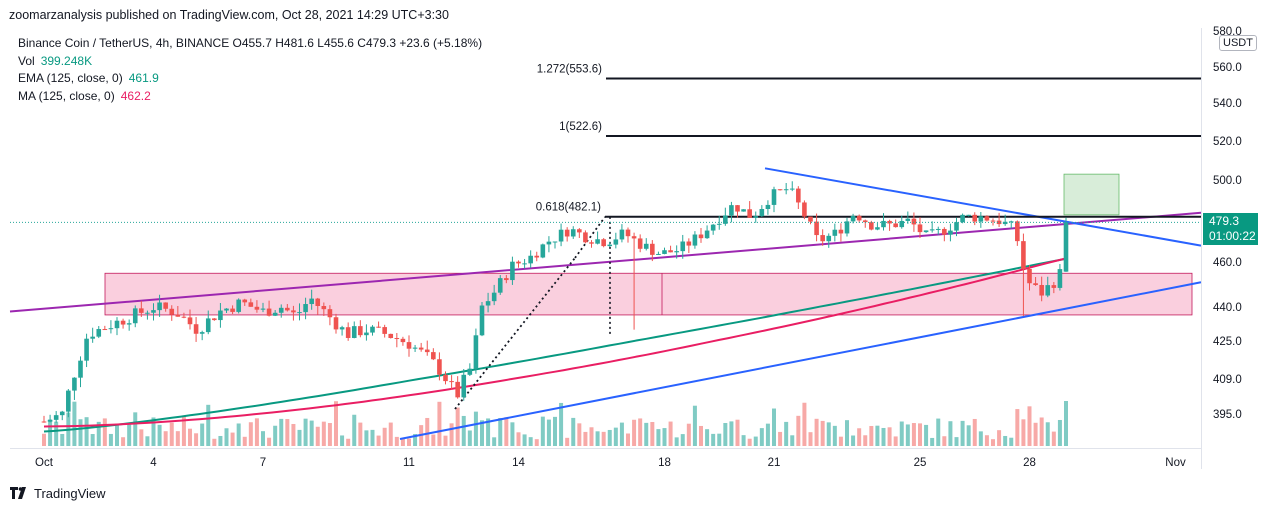 This screenshot has height=509, width=1280. What do you see at coordinates (580, 127) in the screenshot?
I see `fib-level-label: 1(522.6)` at bounding box center [580, 127].